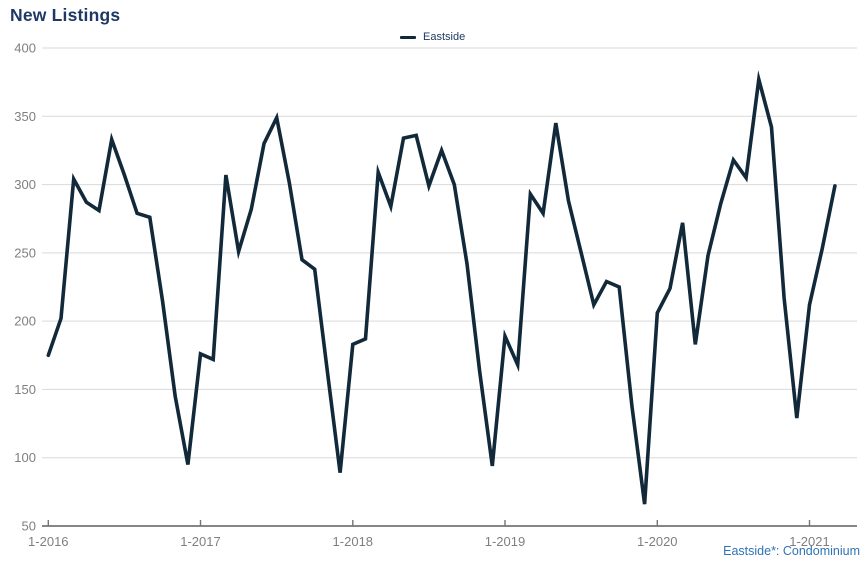 The height and width of the screenshot is (567, 864). Describe the element at coordinates (809, 541) in the screenshot. I see `x-axis-label-1-2021: 1-2021` at that location.